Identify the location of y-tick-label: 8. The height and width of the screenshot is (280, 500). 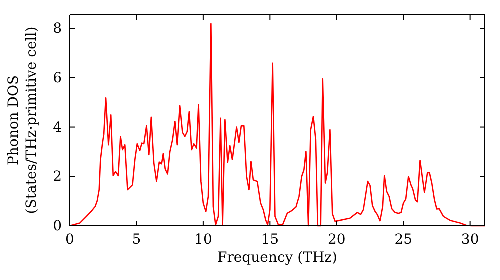
(57, 29).